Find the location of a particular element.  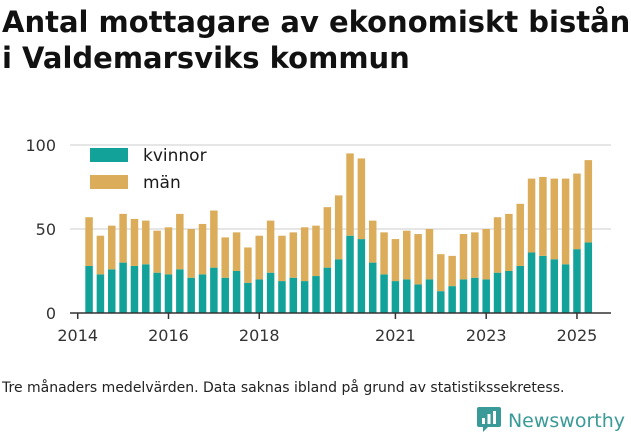

legend-kvinnor-swatch is located at coordinates (109, 155).